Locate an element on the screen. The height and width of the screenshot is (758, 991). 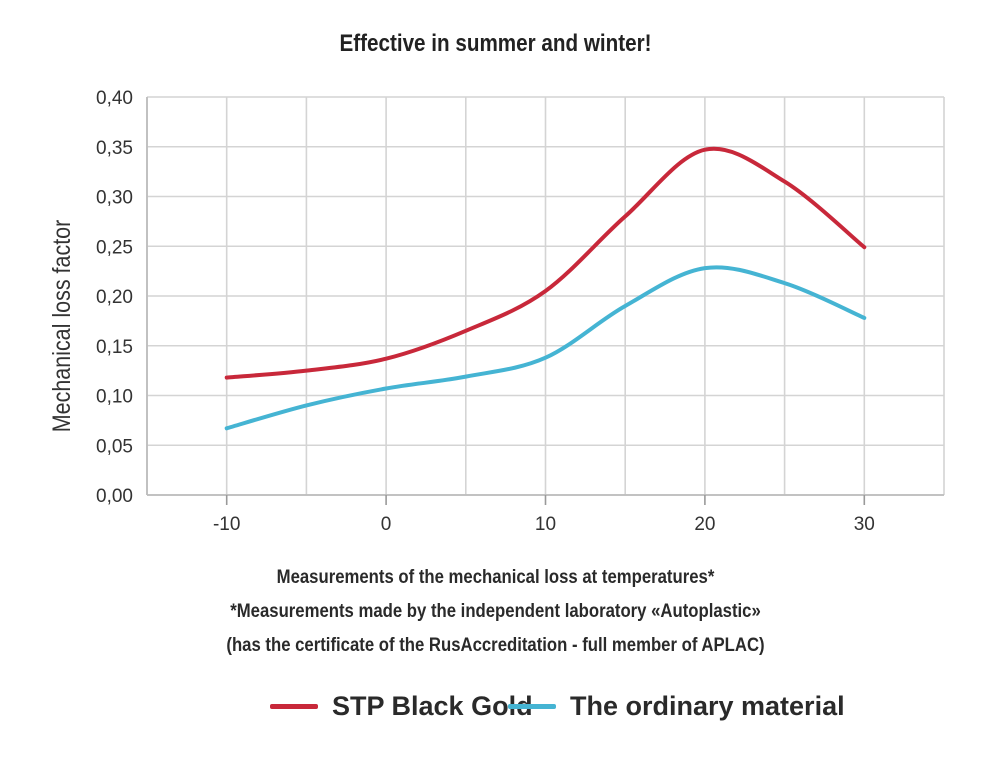
y-tick-label: 0,20 is located at coordinates (114, 297).